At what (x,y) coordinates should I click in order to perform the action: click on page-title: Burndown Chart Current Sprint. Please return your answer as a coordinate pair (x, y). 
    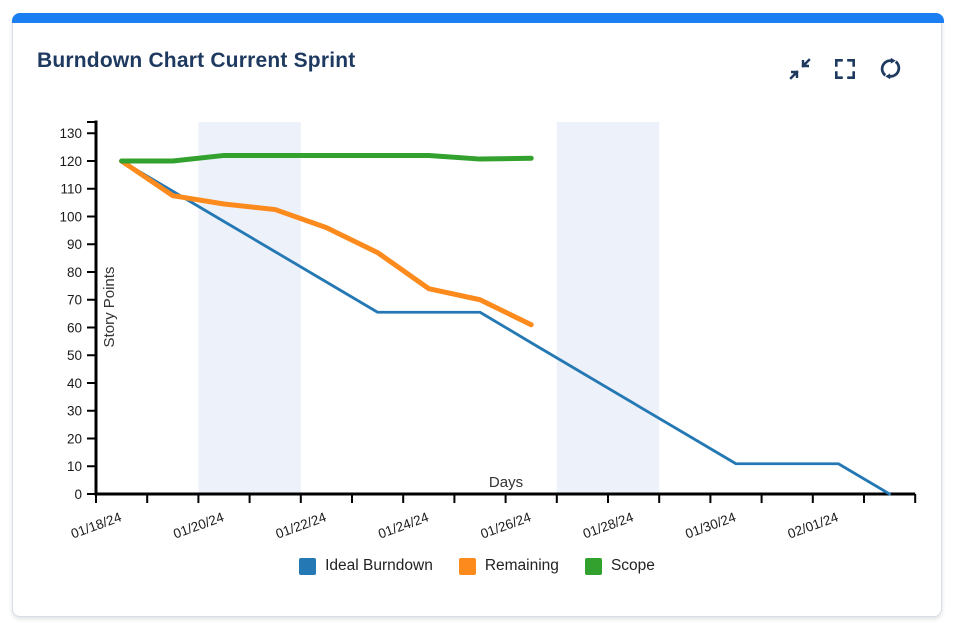
    Looking at the image, I should click on (196, 60).